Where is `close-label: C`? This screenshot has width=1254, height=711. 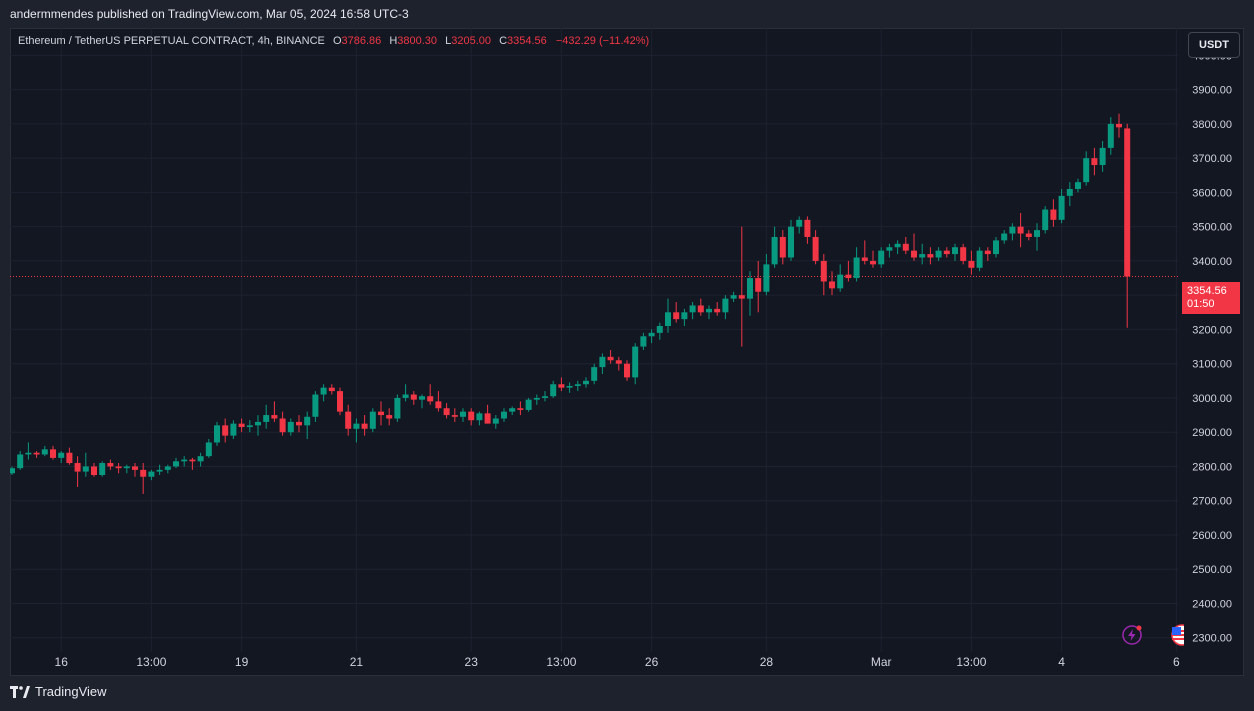
close-label: C is located at coordinates (503, 41).